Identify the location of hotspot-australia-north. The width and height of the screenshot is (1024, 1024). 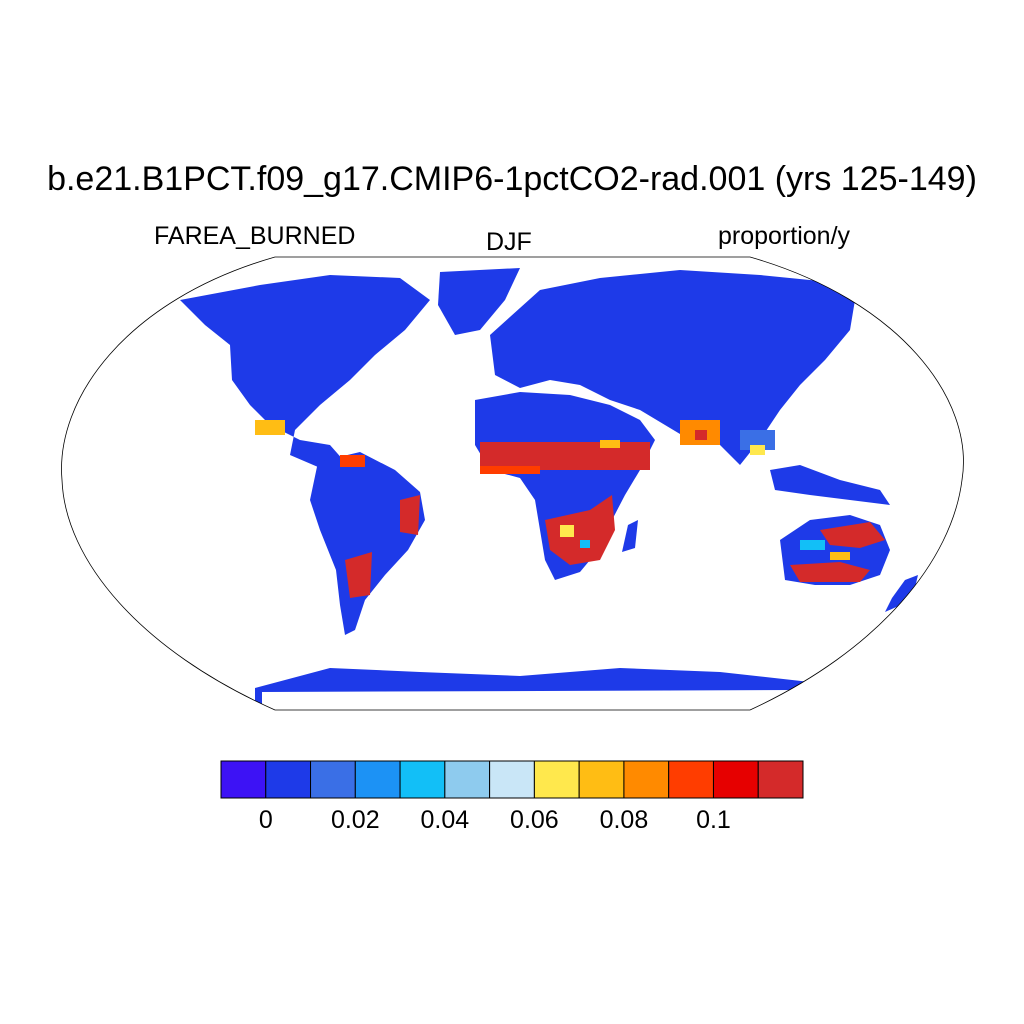
(852, 535).